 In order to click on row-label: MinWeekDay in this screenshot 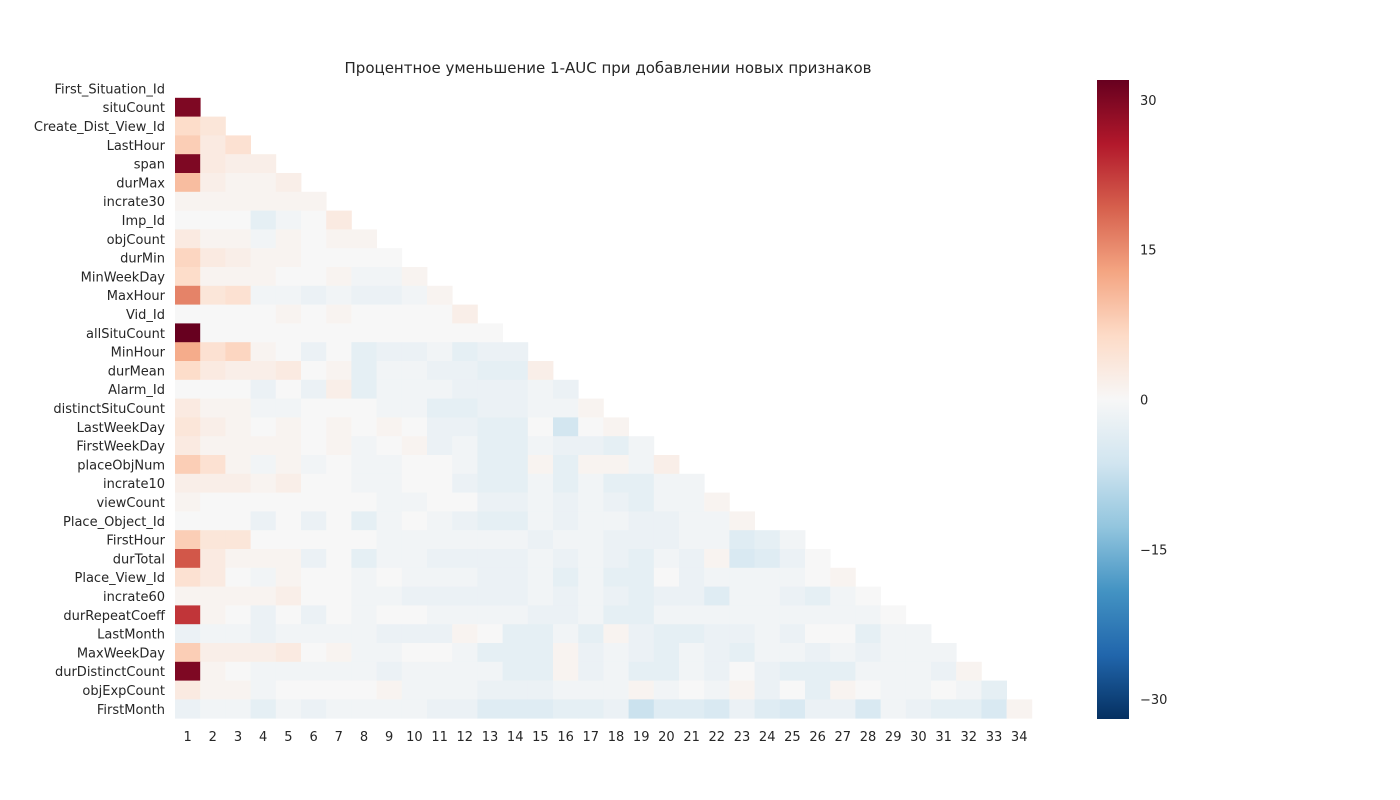, I will do `click(123, 277)`.